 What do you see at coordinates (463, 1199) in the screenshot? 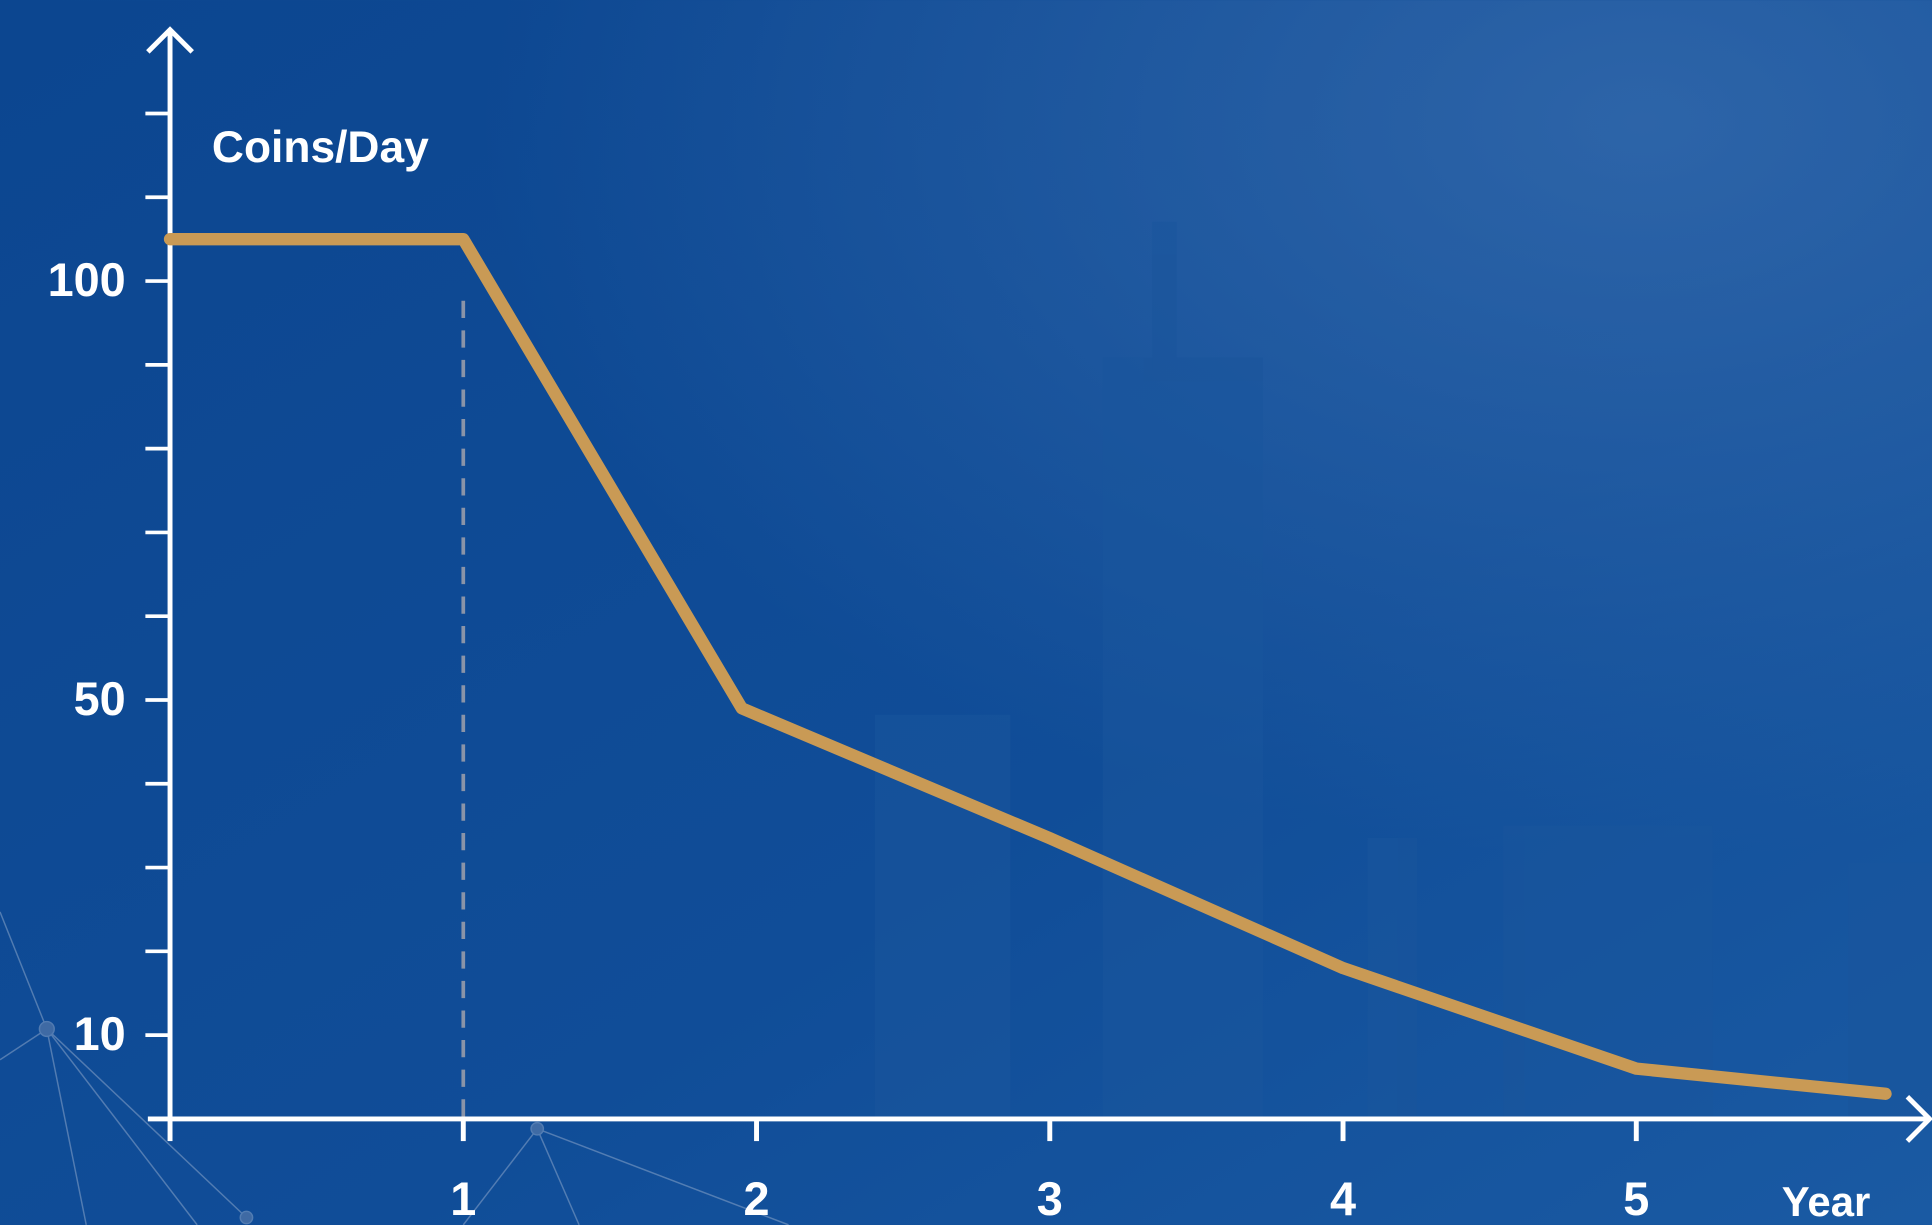
I see `x-tick-label: 1` at bounding box center [463, 1199].